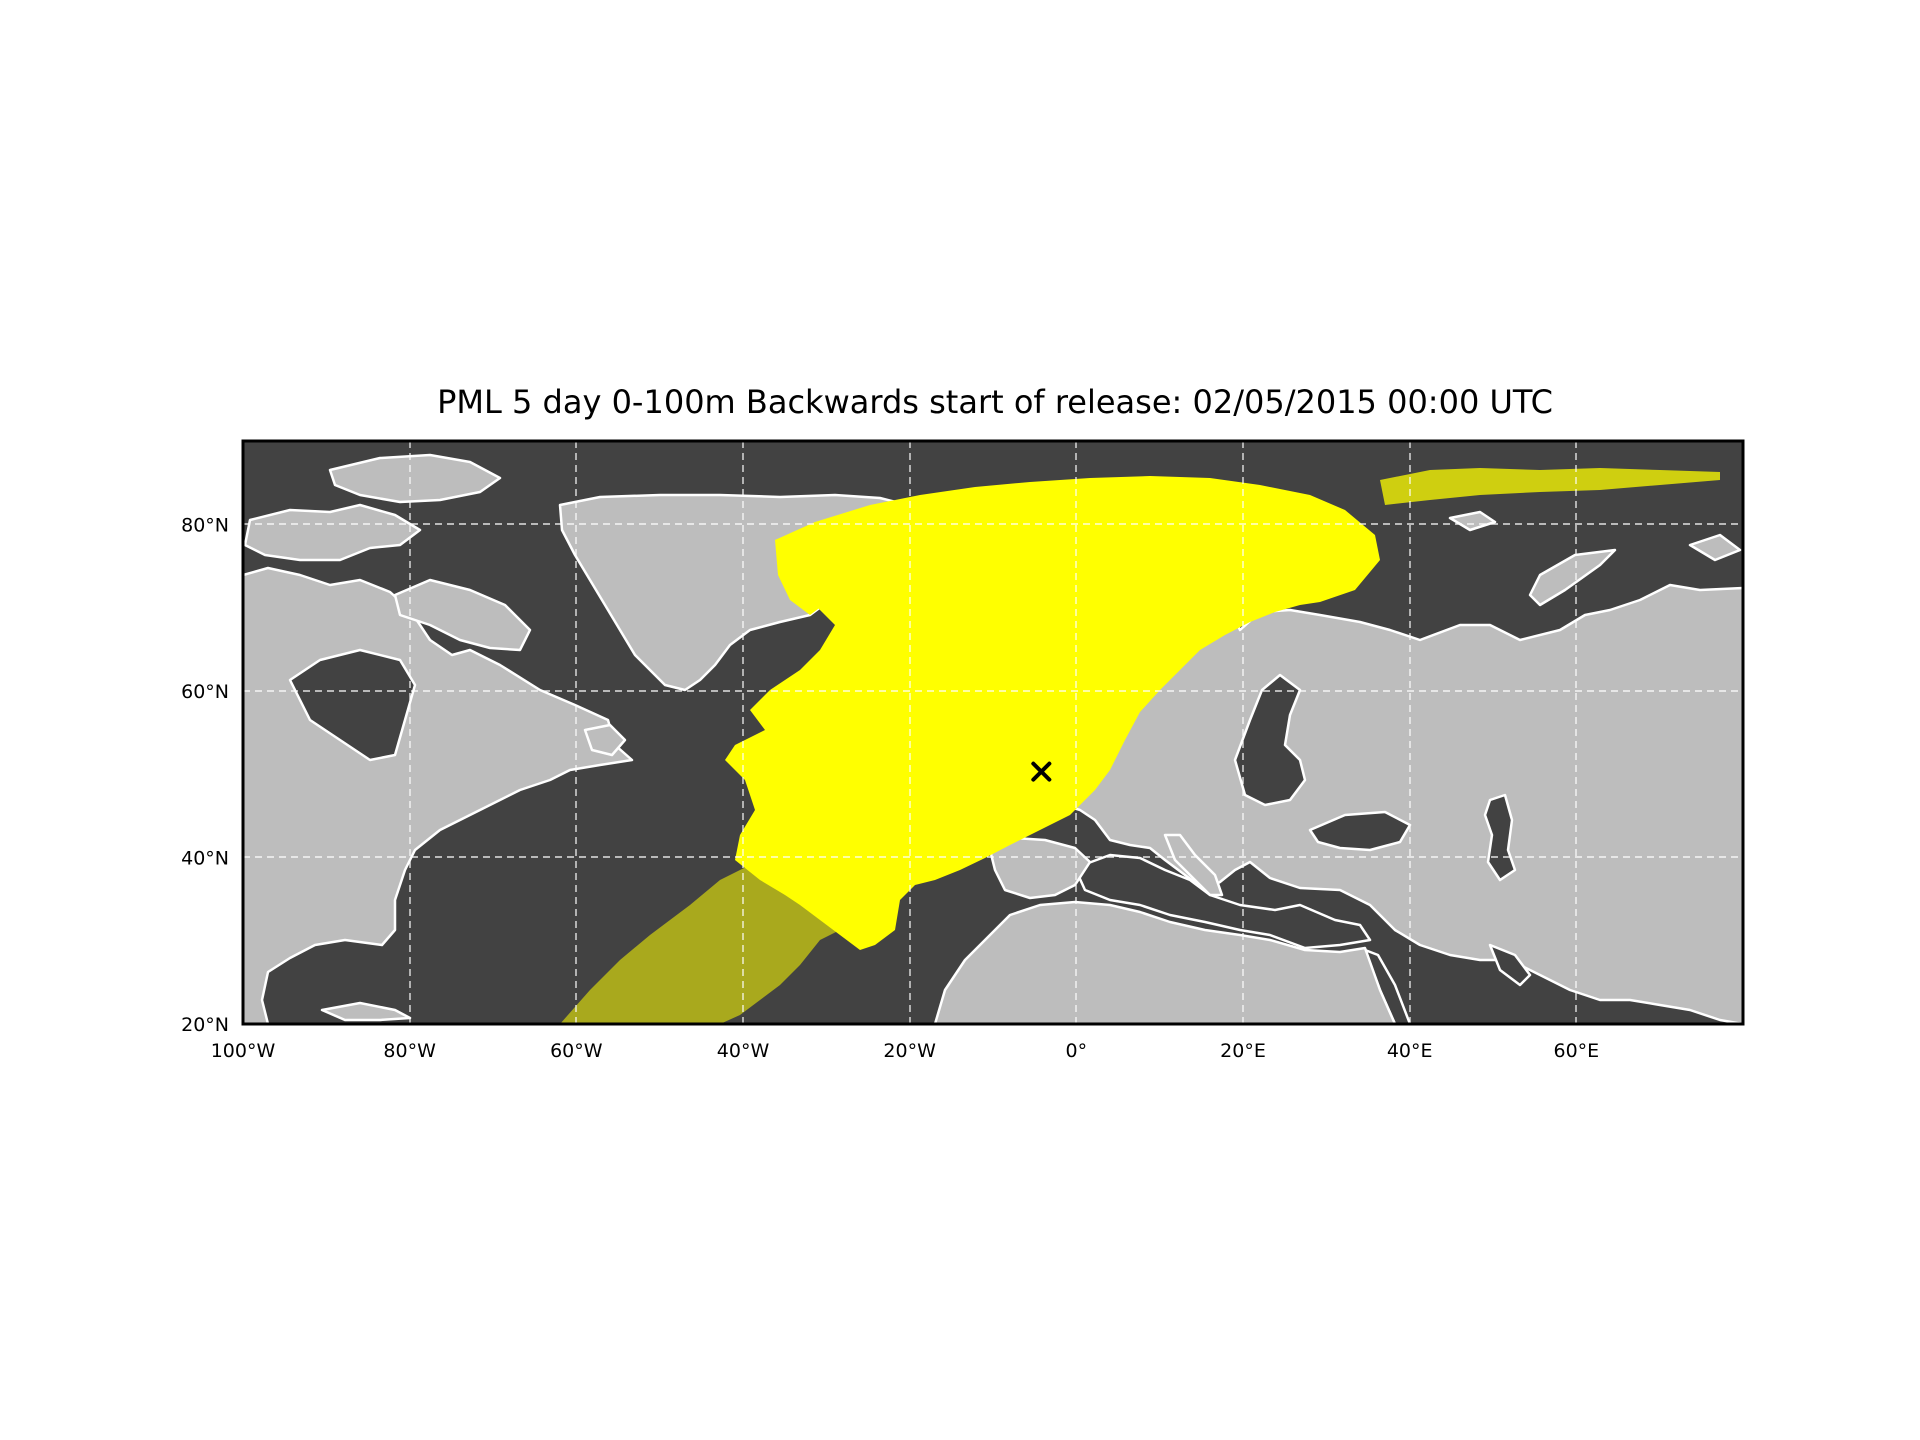 The width and height of the screenshot is (1920, 1440). I want to click on release-marker-icon, so click(1041, 771).